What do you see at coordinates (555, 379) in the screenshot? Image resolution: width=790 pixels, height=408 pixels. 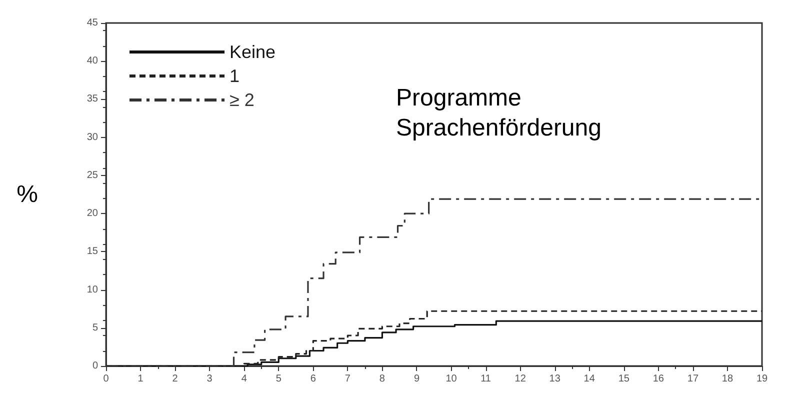 I see `x-tick-label: 13` at bounding box center [555, 379].